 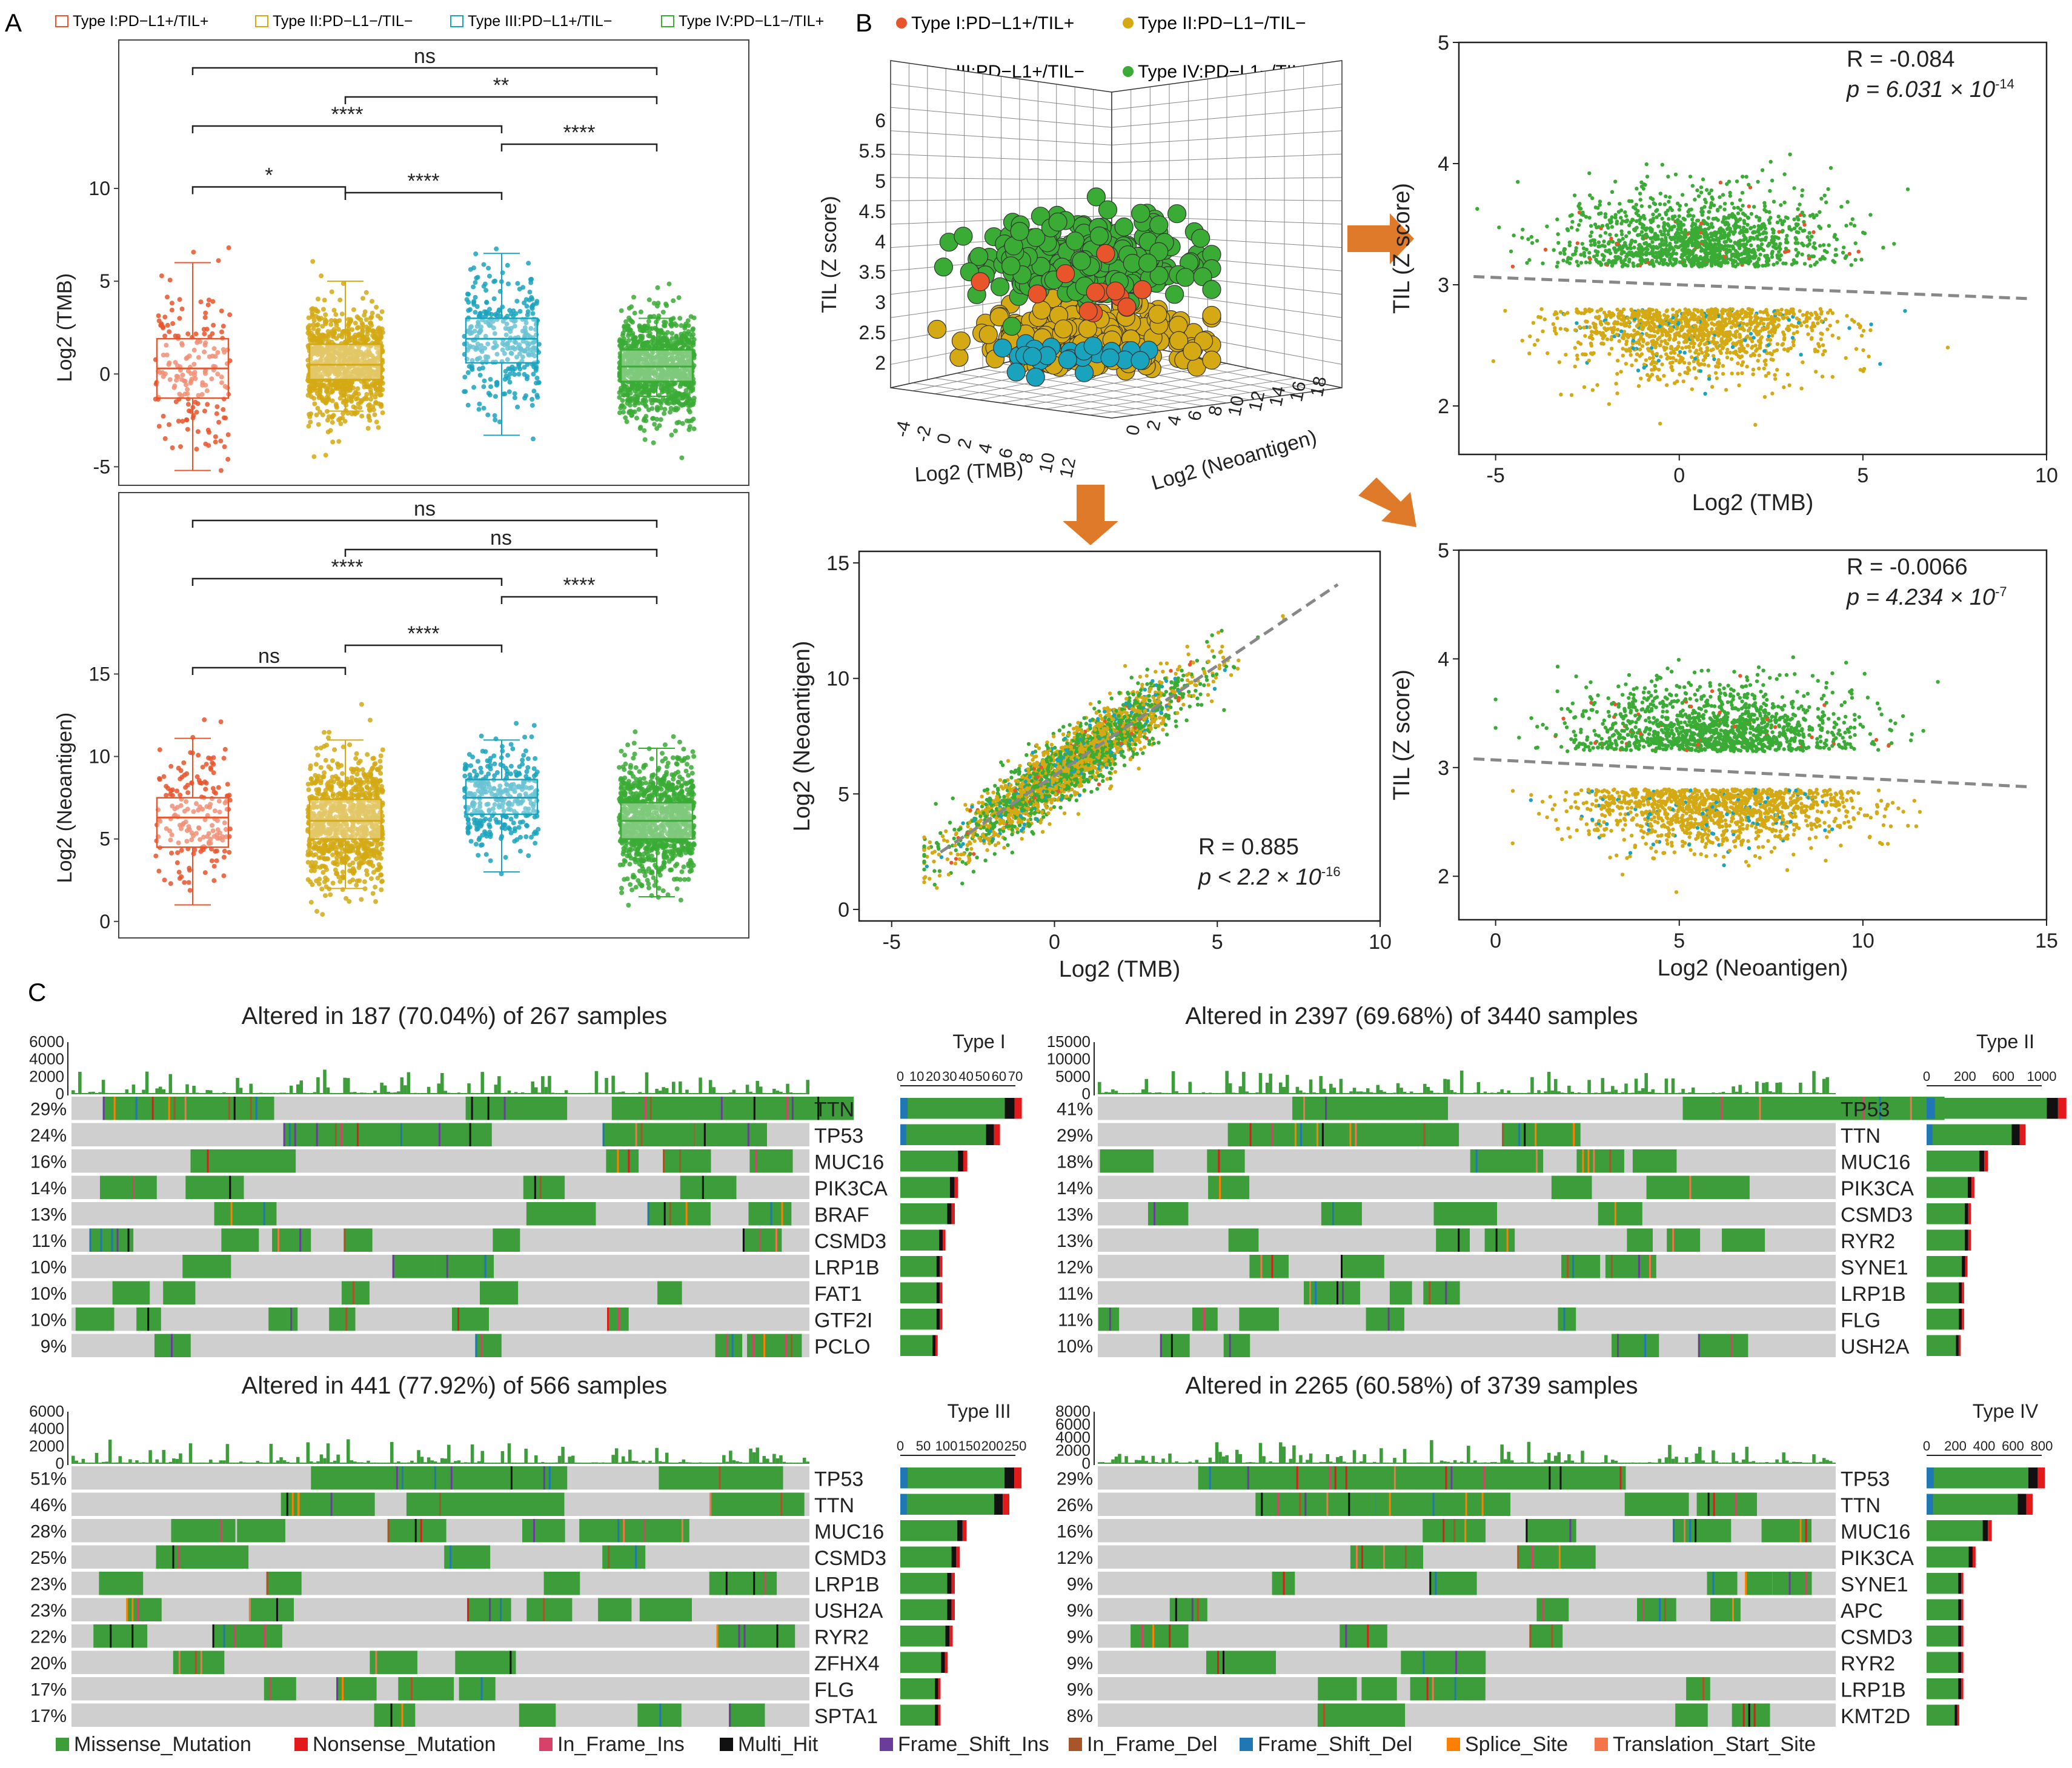 I want to click on significance-label: ns, so click(x=425, y=56).